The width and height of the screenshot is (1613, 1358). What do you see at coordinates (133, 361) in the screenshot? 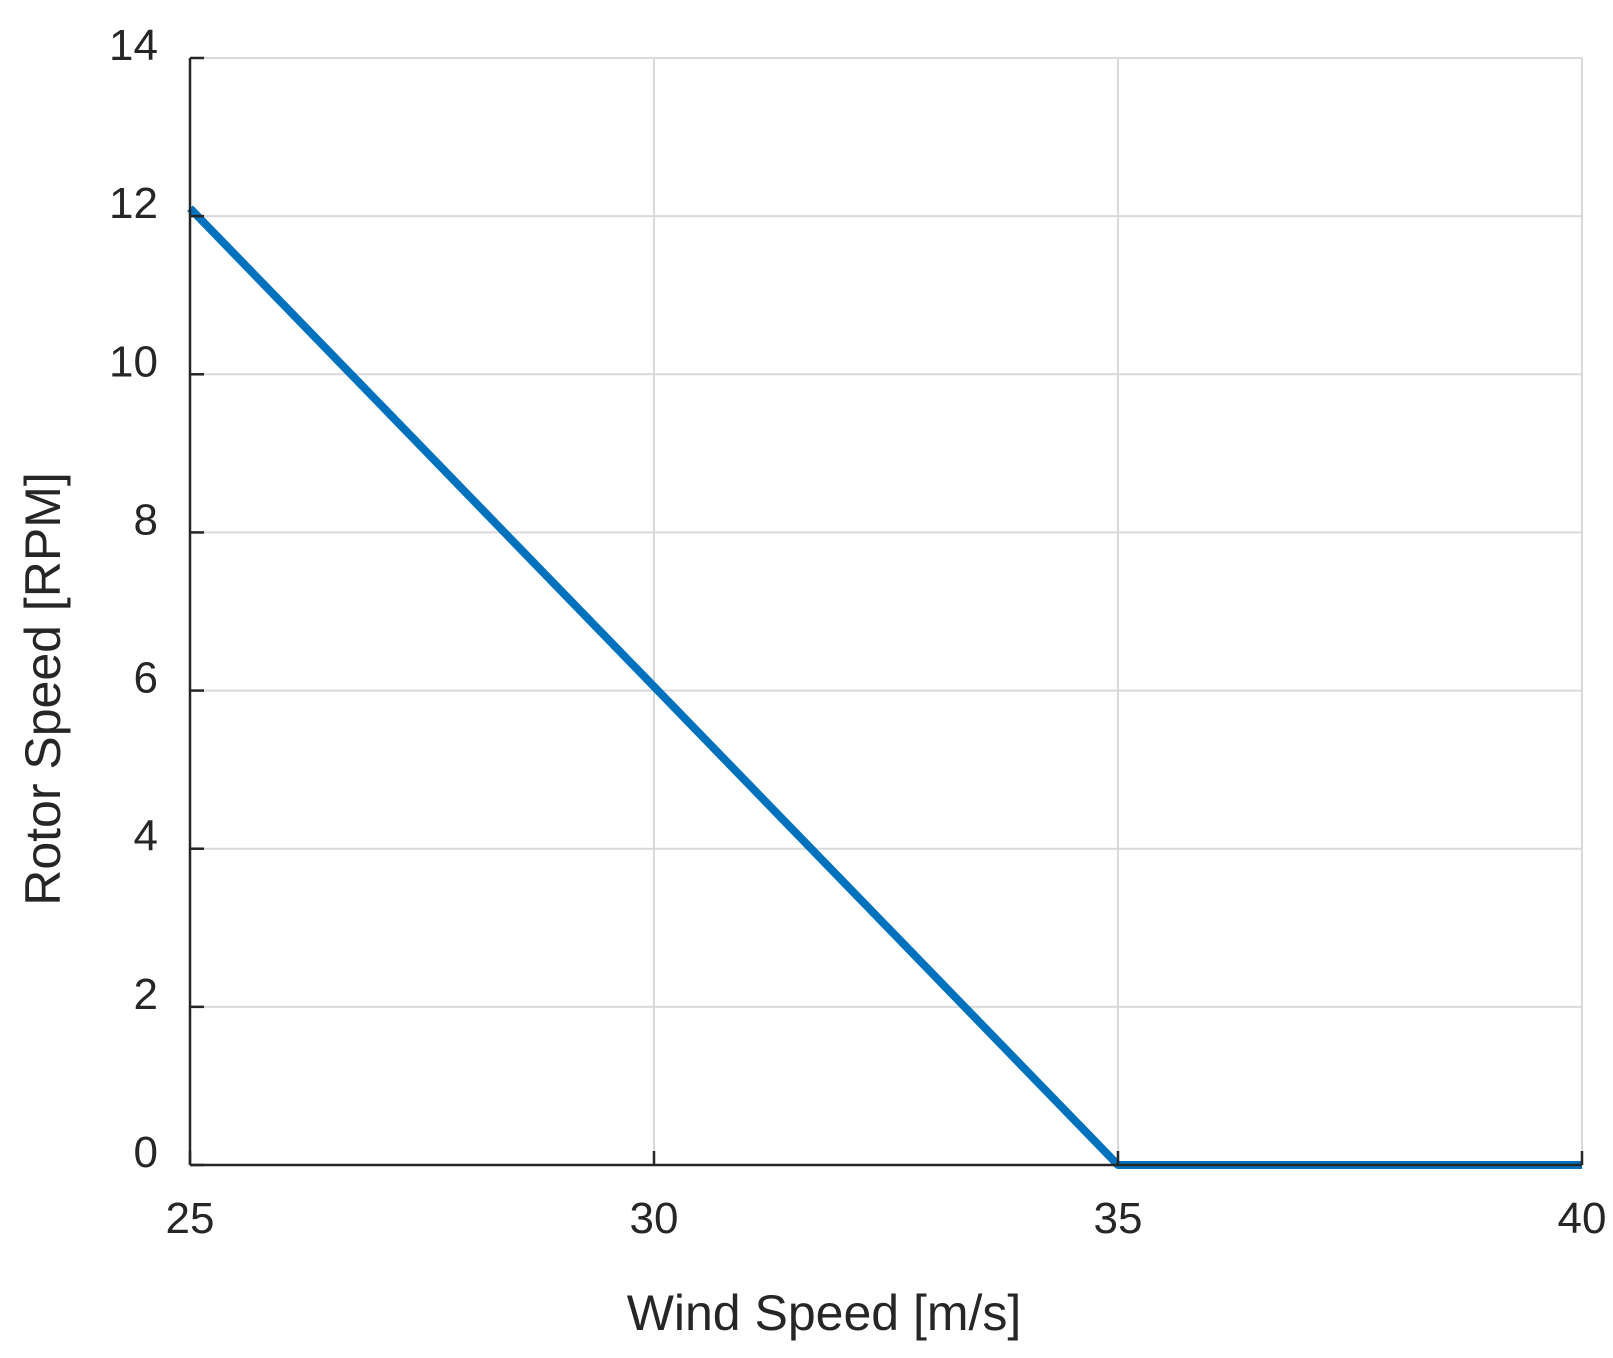
I see `y-tick-label: 10` at bounding box center [133, 361].